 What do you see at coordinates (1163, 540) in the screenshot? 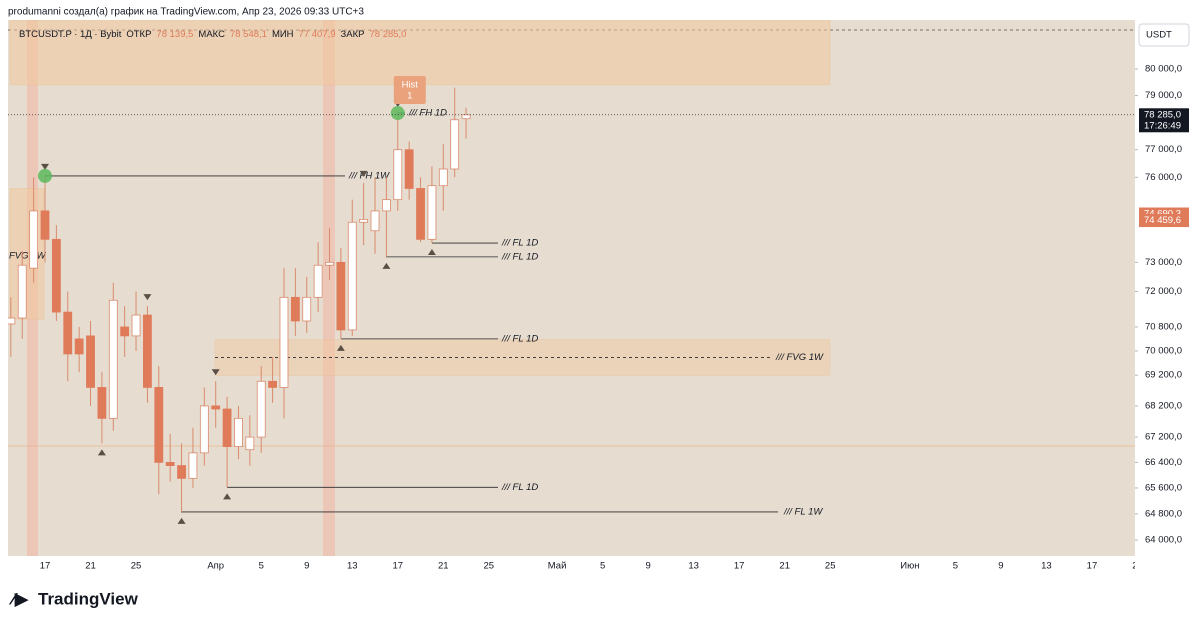
I see `y-tick-label: 64 000,0` at bounding box center [1163, 540].